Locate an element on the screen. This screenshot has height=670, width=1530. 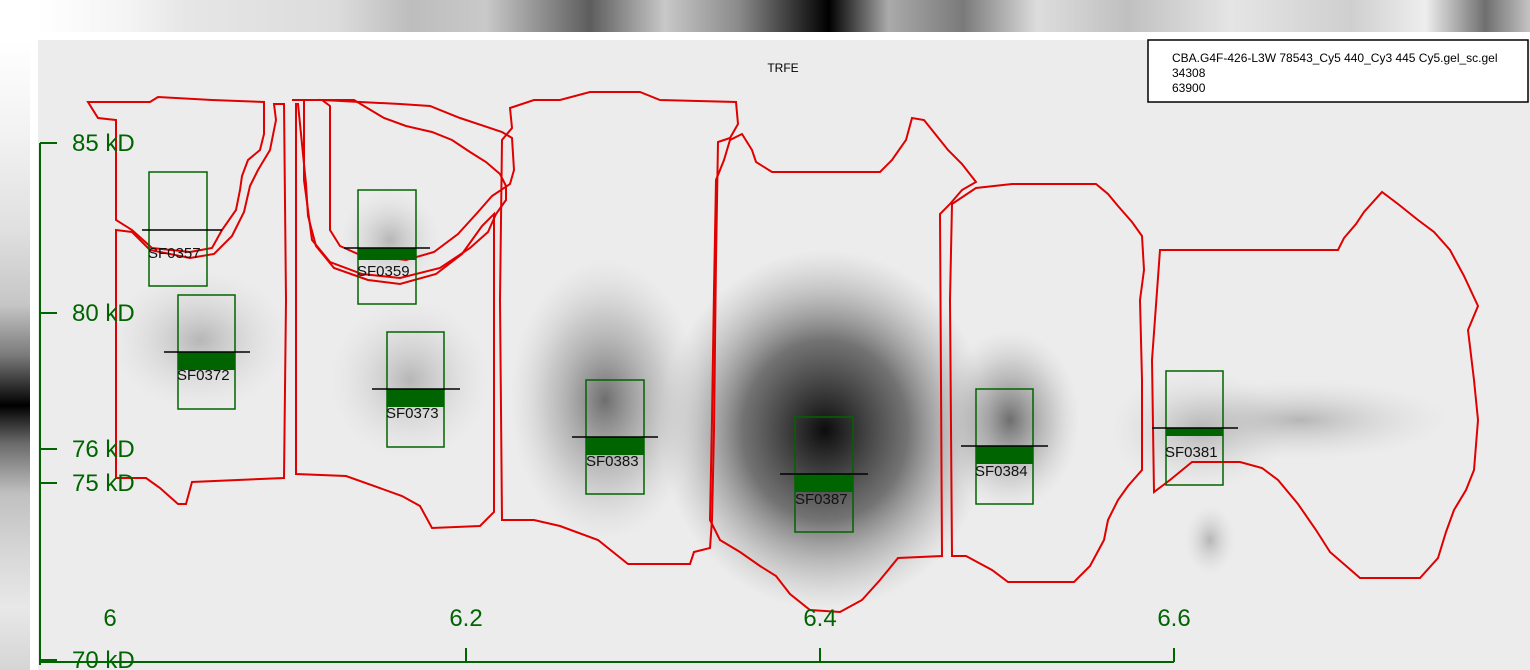
spot-SF0384: SF0384 is located at coordinates (1004, 446).